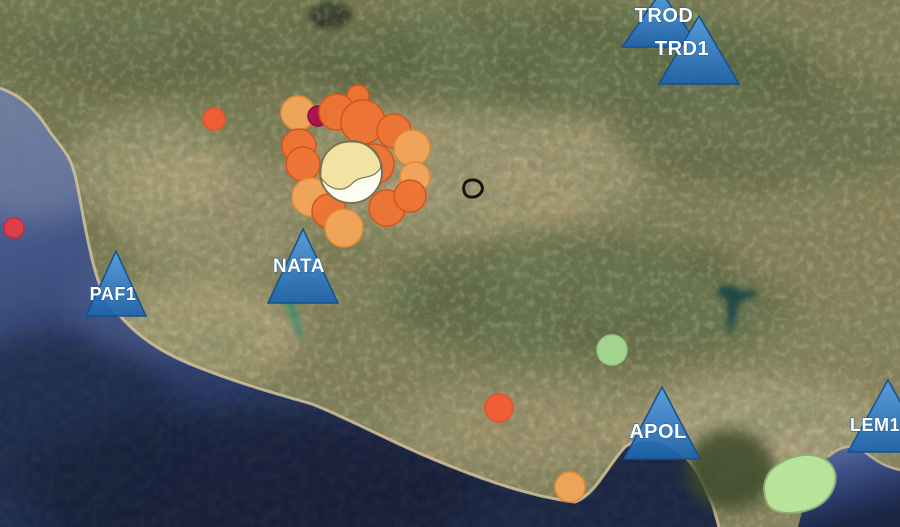 The height and width of the screenshot is (527, 900). What do you see at coordinates (761, 472) in the screenshot?
I see `lagoon` at bounding box center [761, 472].